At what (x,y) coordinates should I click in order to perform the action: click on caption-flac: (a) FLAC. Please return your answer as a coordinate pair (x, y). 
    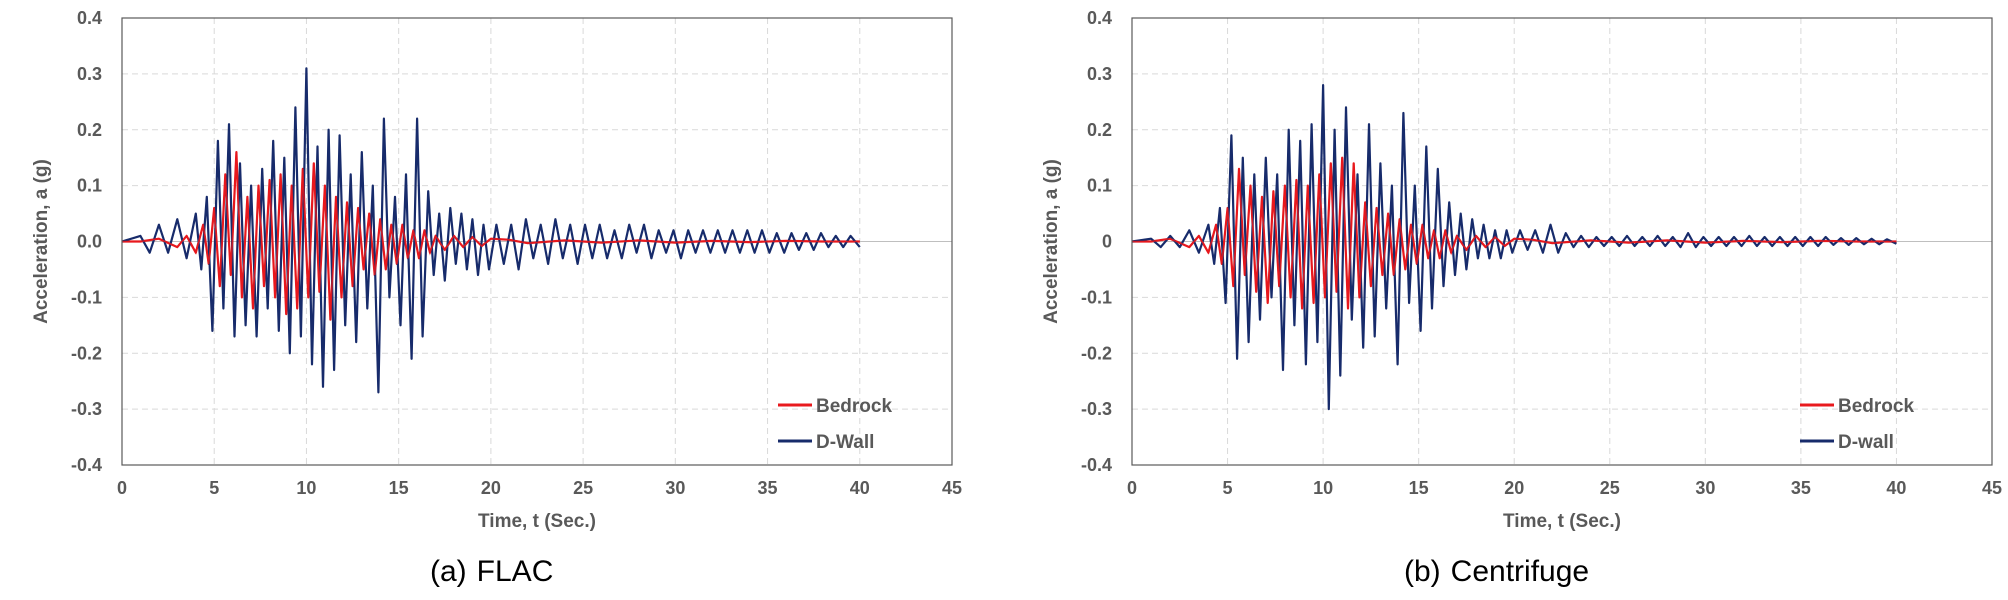
    Looking at the image, I should click on (491, 572).